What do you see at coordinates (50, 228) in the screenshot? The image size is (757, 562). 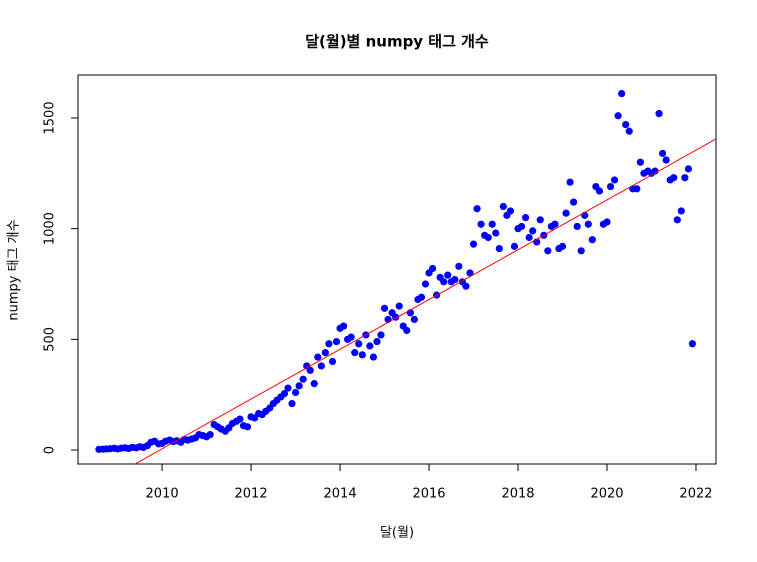 I see `y-tick-label: 1000` at bounding box center [50, 228].